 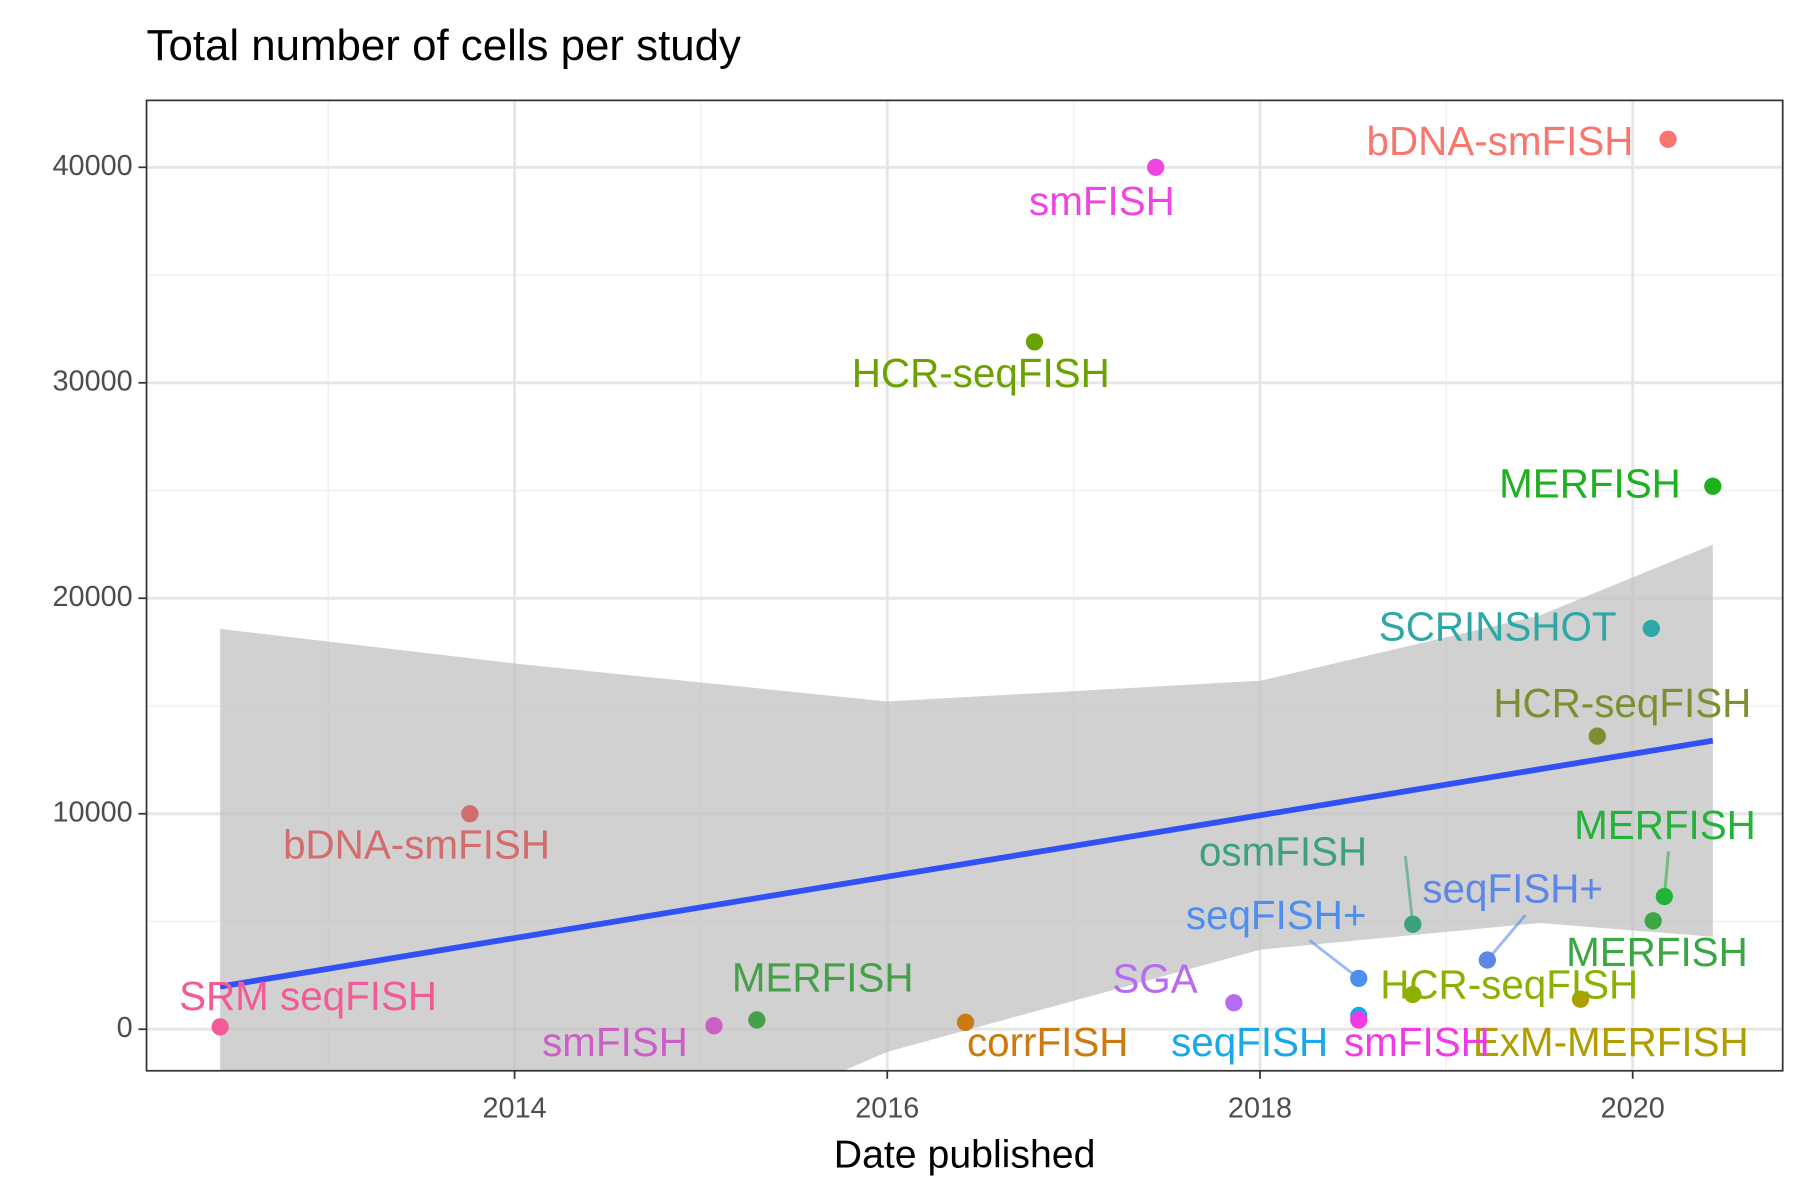 I want to click on point-label: SRM seqFISH, so click(x=308, y=996).